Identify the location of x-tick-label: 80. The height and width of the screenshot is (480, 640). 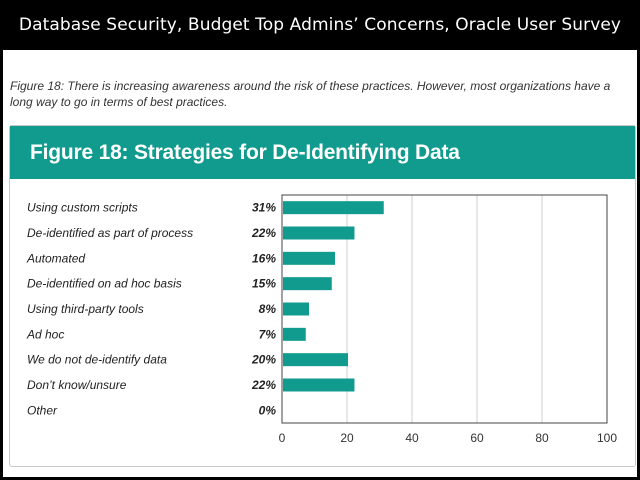
(542, 438).